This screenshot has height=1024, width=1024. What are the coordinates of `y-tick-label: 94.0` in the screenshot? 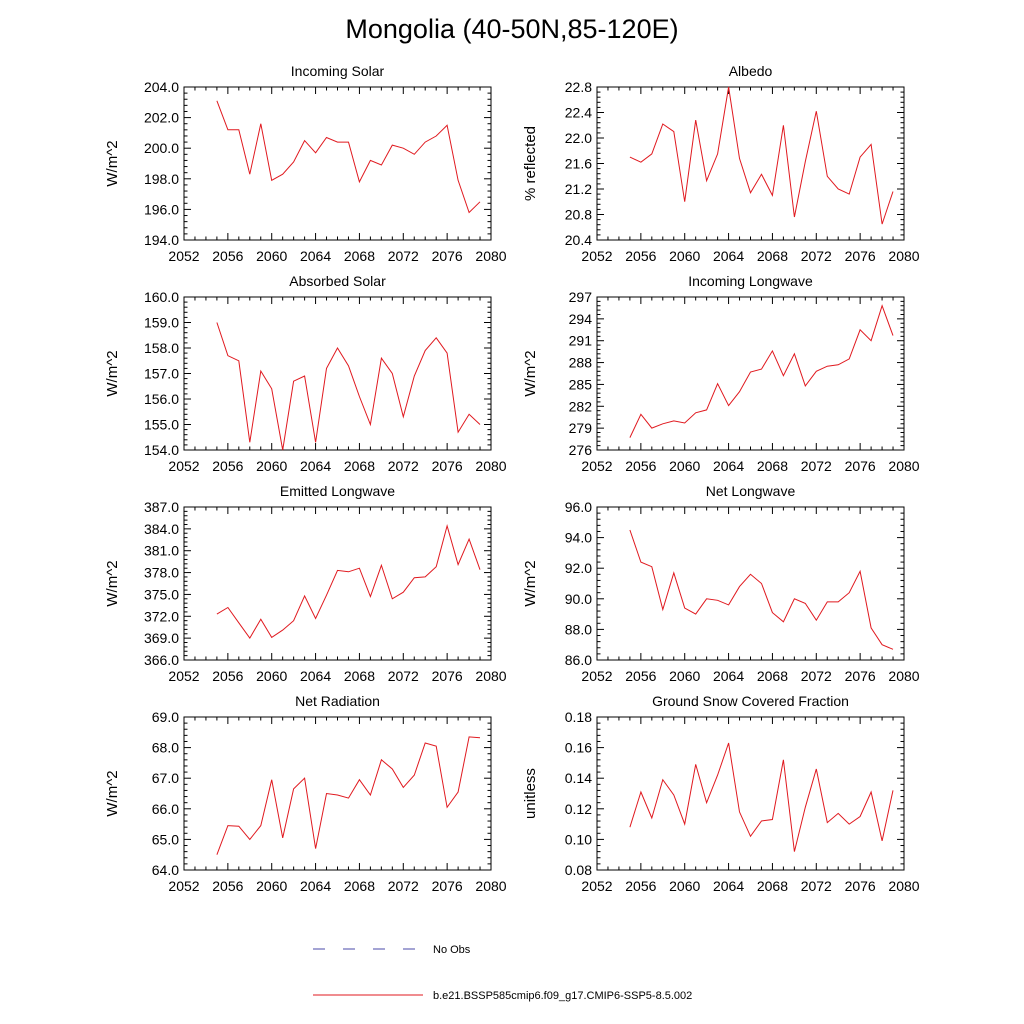 It's located at (578, 538).